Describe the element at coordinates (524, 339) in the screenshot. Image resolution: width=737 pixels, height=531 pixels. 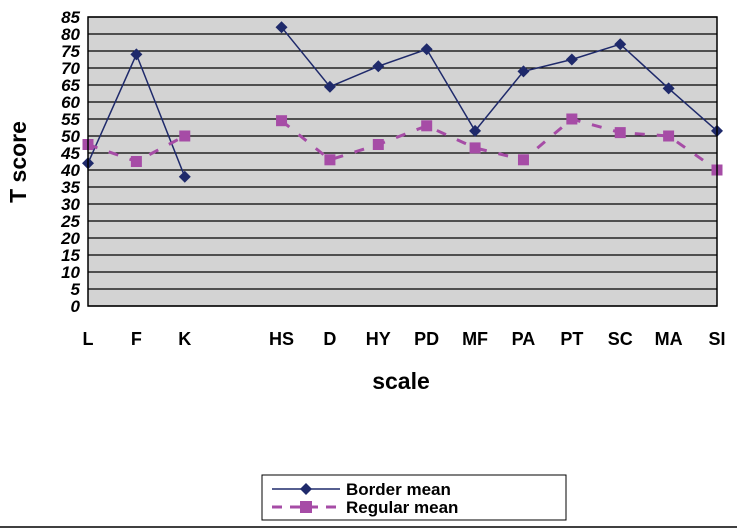
I see `x-tick-label: PA` at that location.